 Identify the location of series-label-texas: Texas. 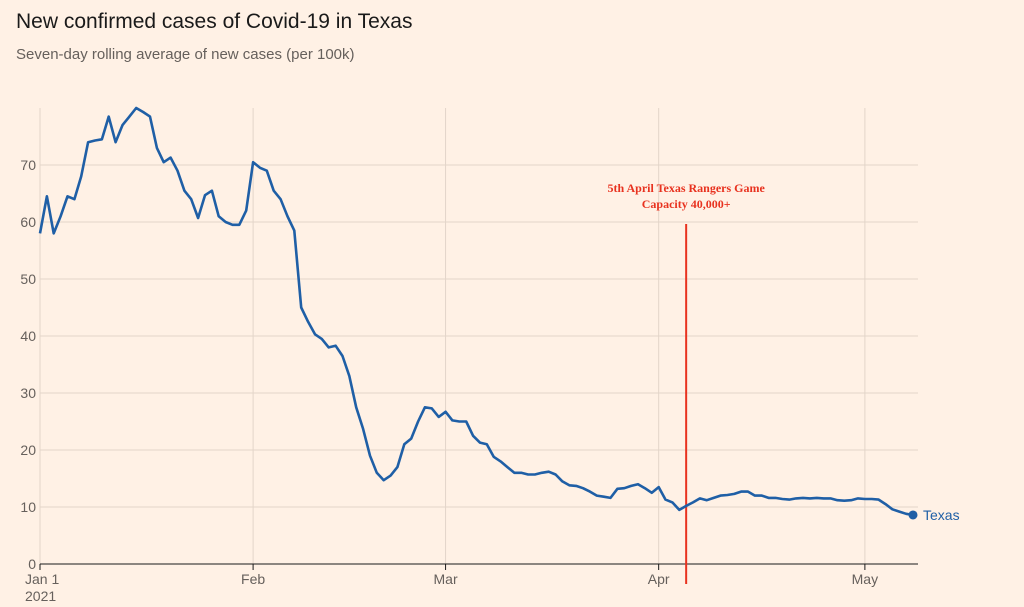
(941, 515).